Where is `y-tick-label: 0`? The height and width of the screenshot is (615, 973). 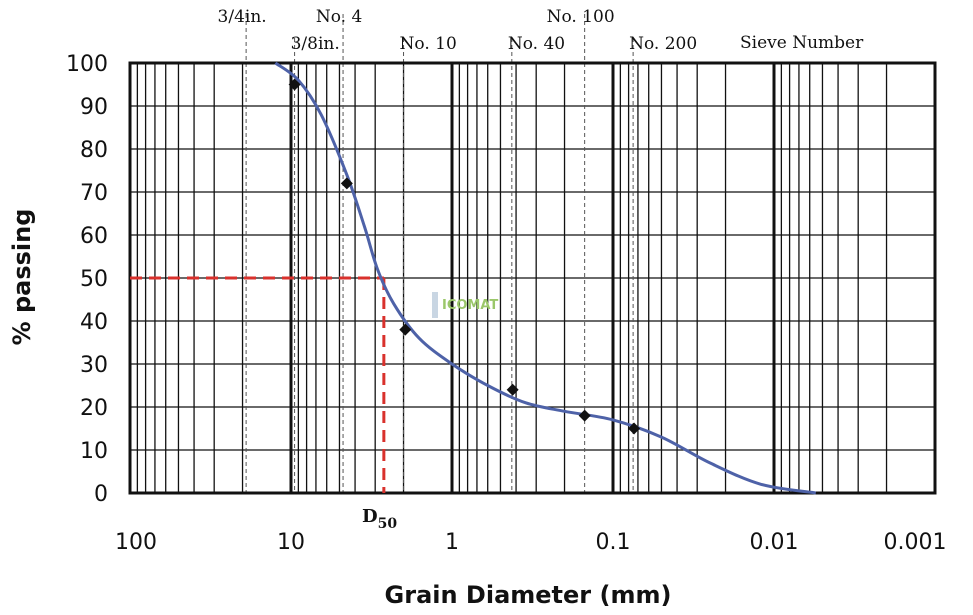
y-tick-label: 0 is located at coordinates (101, 494).